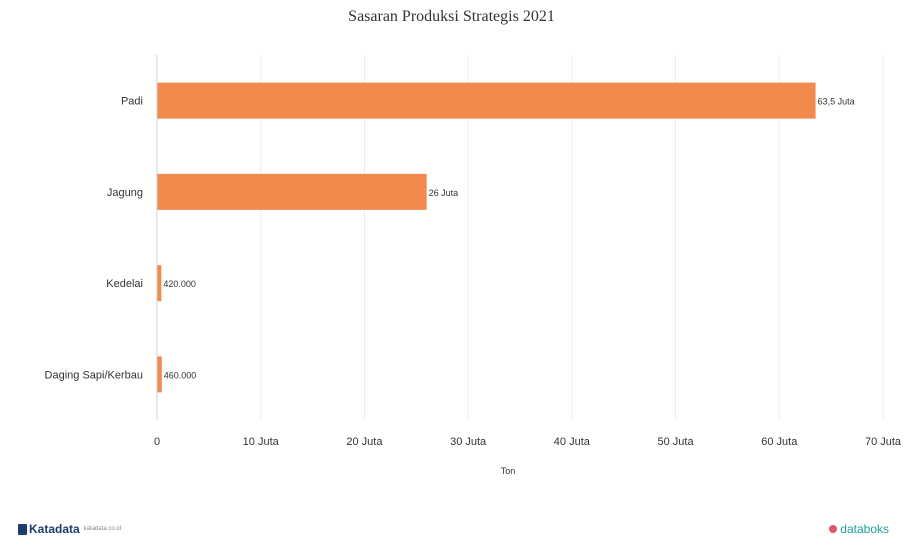 The height and width of the screenshot is (545, 903). Describe the element at coordinates (883, 442) in the screenshot. I see `x-tick-label: 70 Juta` at that location.